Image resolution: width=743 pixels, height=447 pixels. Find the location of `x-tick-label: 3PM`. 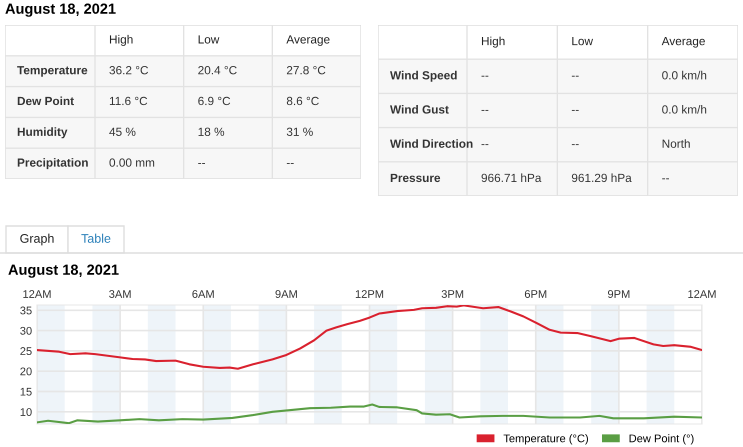

x-tick-label: 3PM is located at coordinates (453, 294).